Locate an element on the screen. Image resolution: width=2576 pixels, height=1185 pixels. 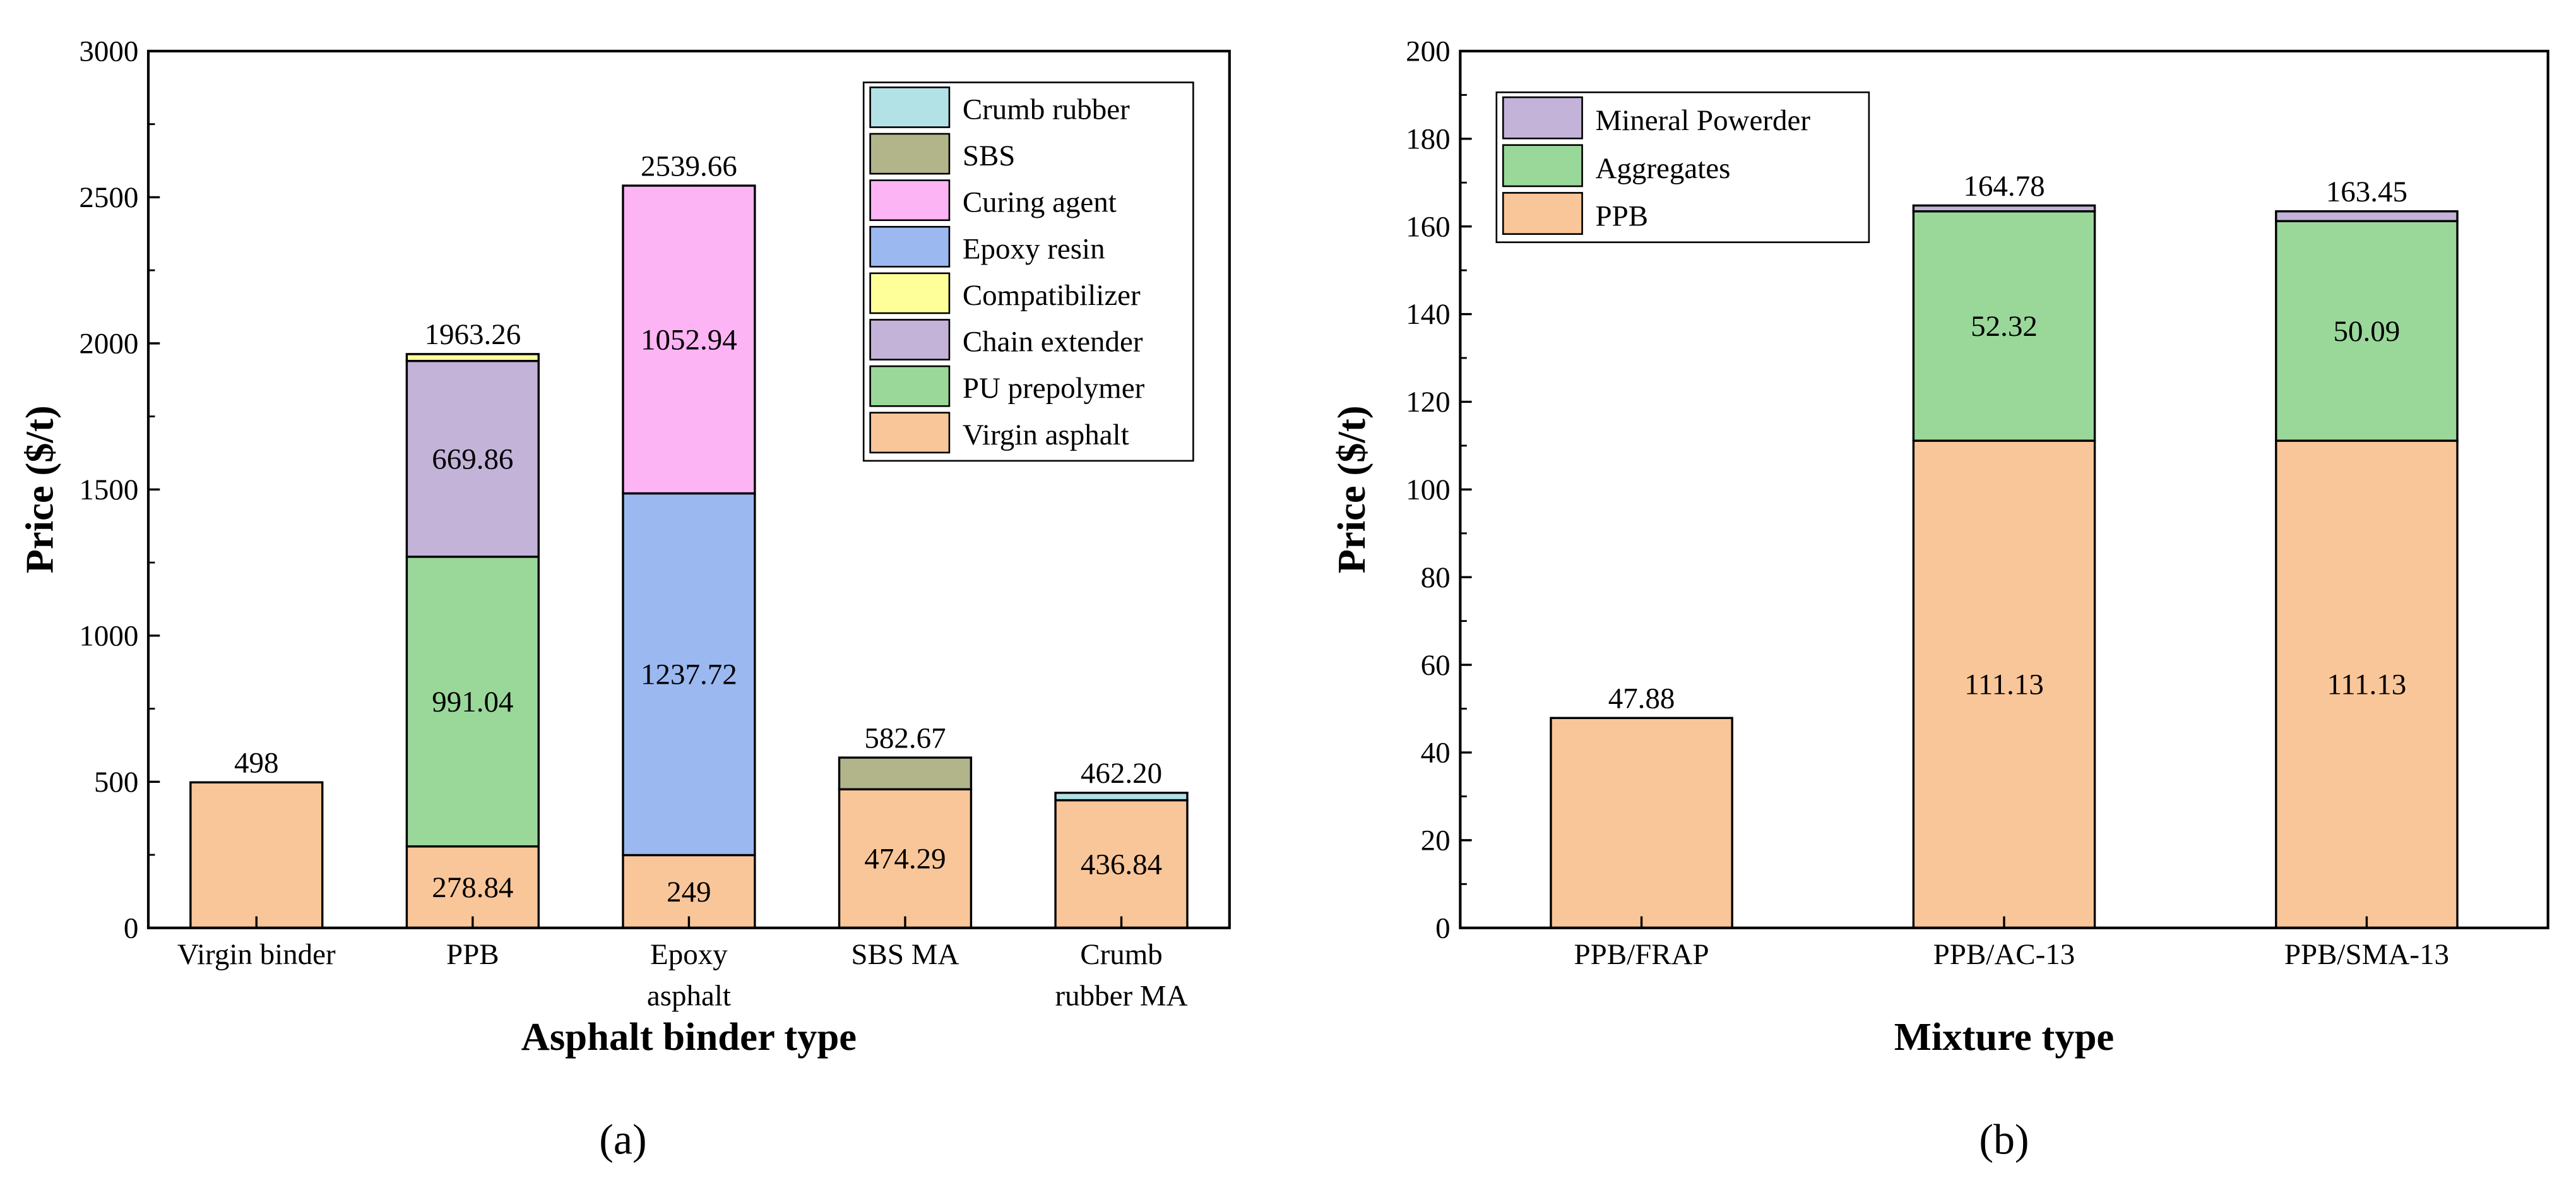
segment-value-label: 991.04 is located at coordinates (473, 702).